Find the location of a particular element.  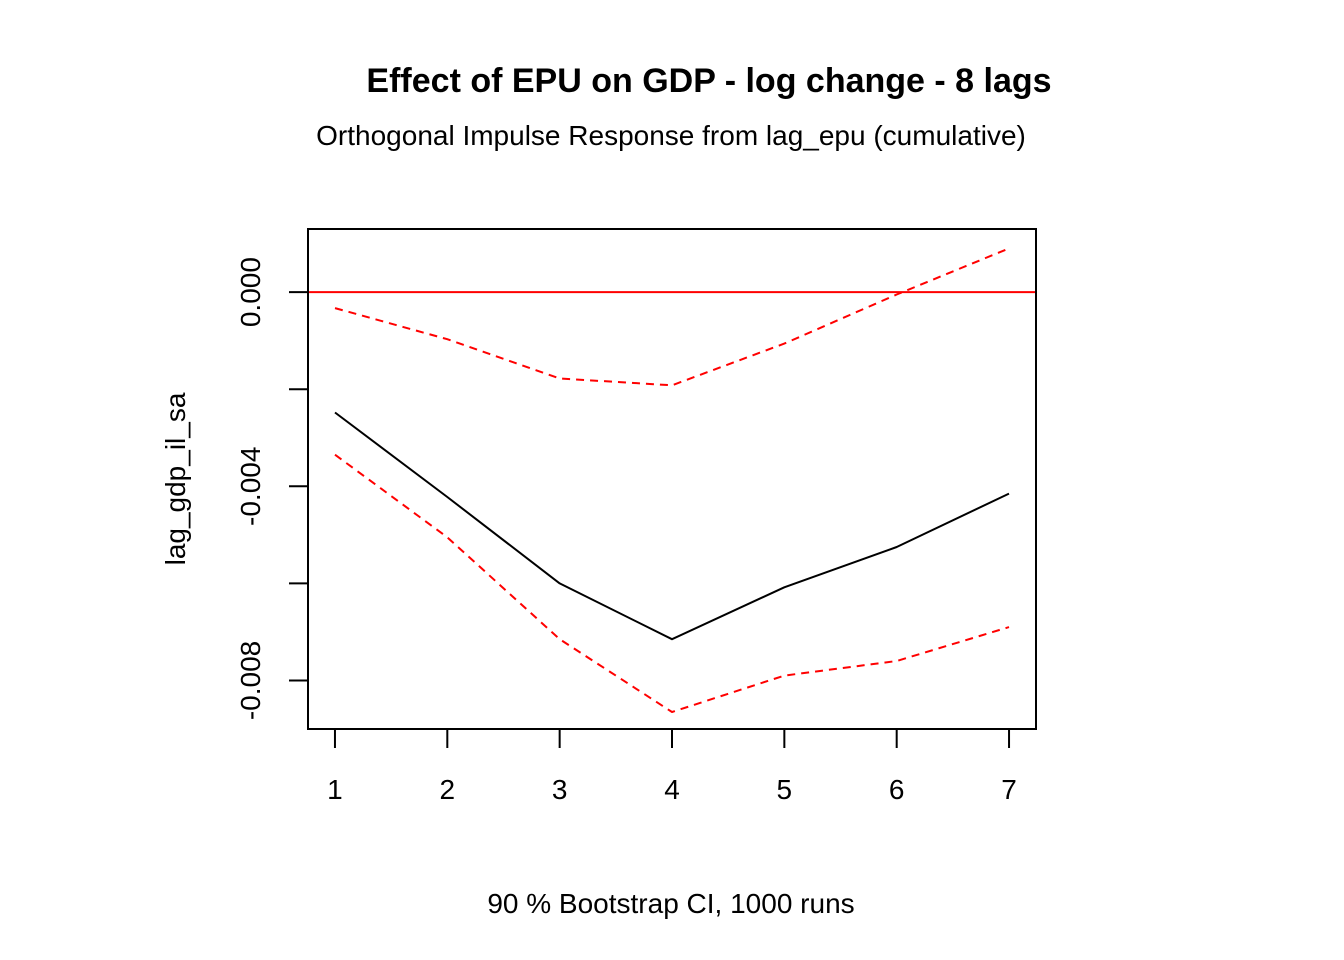

x-axis: 1 2 3 4 5 6 7 is located at coordinates (672, 766).